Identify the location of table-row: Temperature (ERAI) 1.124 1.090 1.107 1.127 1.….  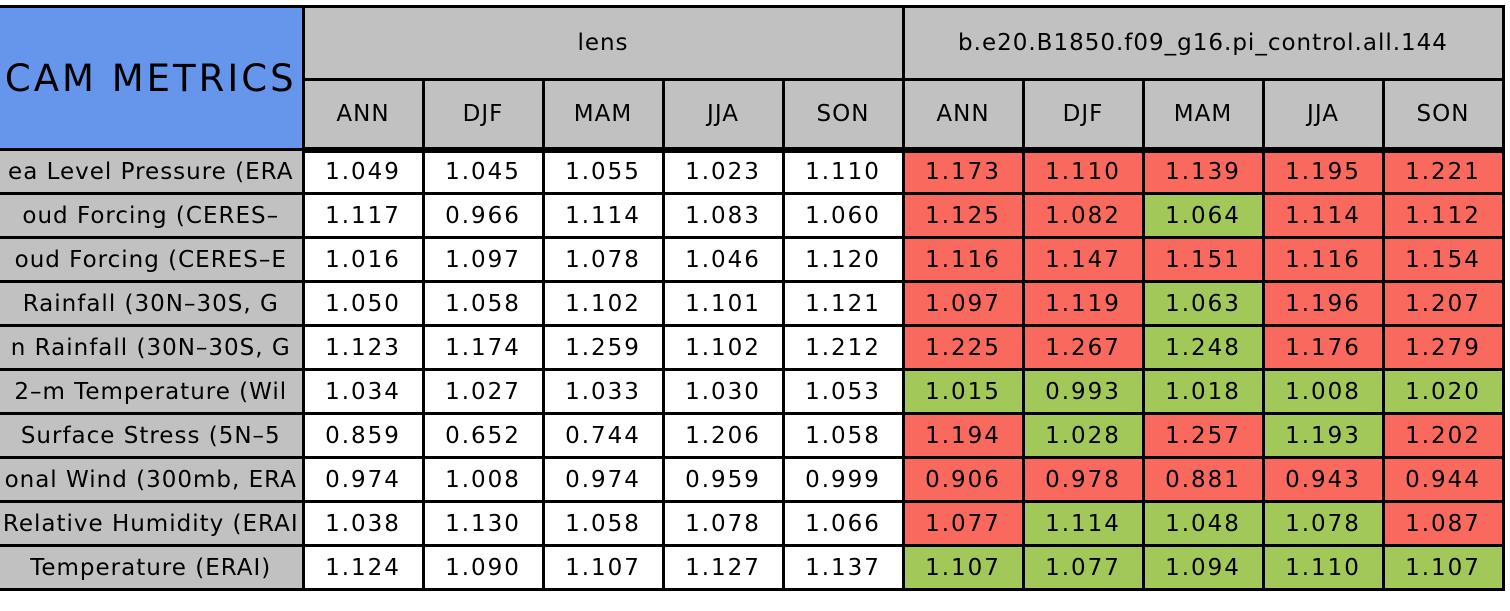
(752, 567).